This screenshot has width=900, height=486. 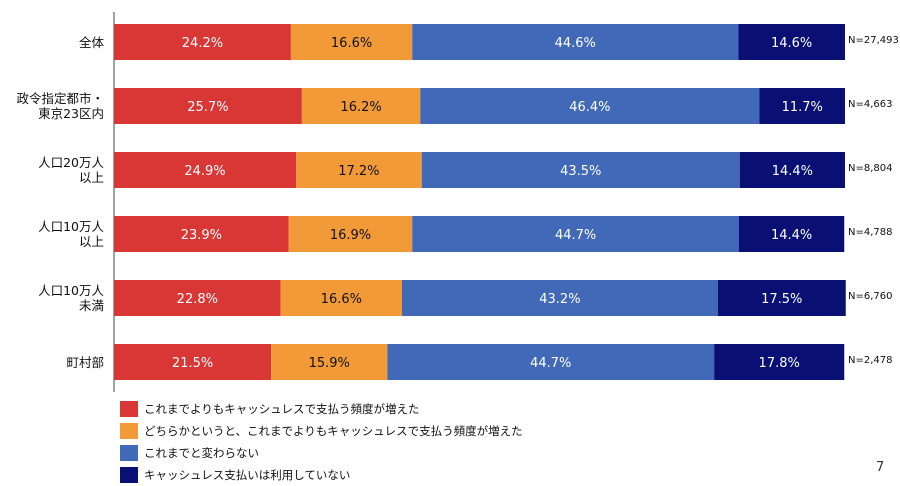 I want to click on data-label-s2-c3: 44.7%, so click(x=575, y=235).